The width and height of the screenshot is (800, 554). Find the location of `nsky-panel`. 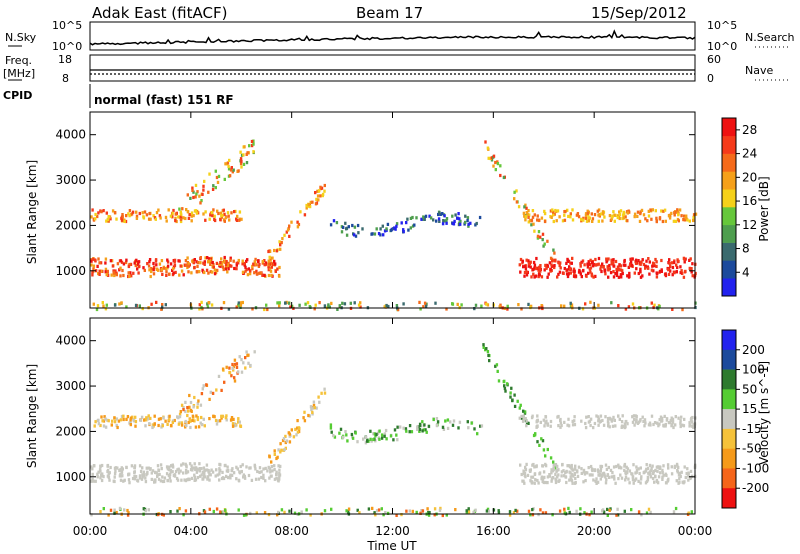

nsky-panel is located at coordinates (392, 36).